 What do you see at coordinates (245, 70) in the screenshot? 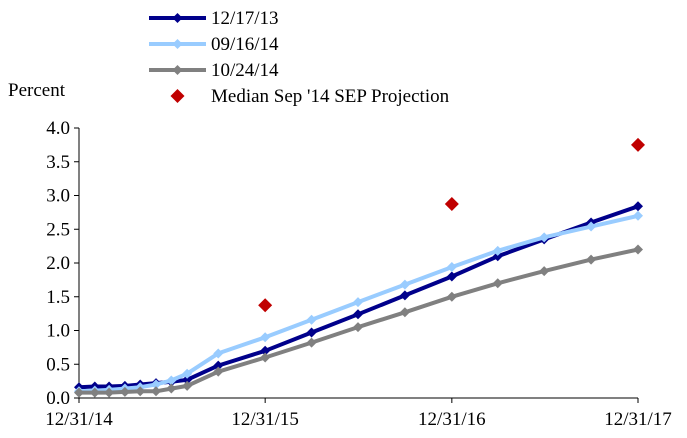
I see `legend-label: 10/24/14` at bounding box center [245, 70].